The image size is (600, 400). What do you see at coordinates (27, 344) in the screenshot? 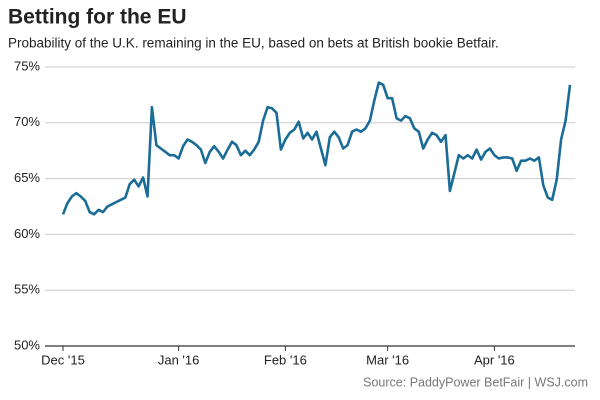
I see `y-tick-label: 50%` at bounding box center [27, 344].